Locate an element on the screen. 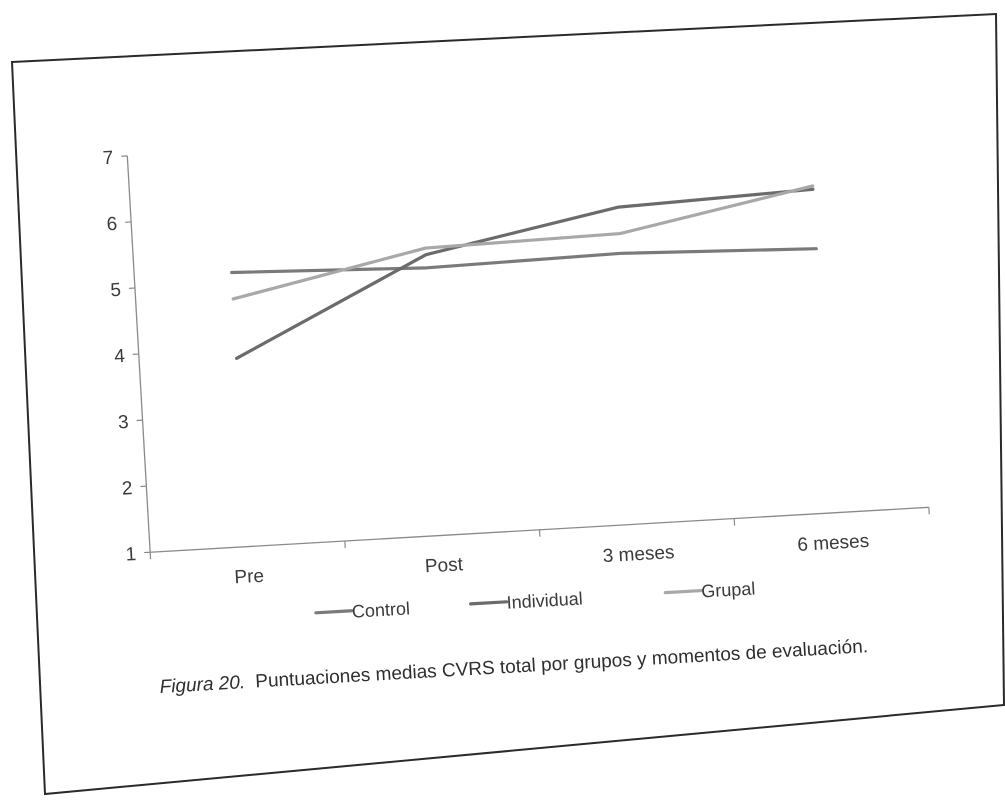 The width and height of the screenshot is (1005, 800). x-tick-label: Post is located at coordinates (444, 565).